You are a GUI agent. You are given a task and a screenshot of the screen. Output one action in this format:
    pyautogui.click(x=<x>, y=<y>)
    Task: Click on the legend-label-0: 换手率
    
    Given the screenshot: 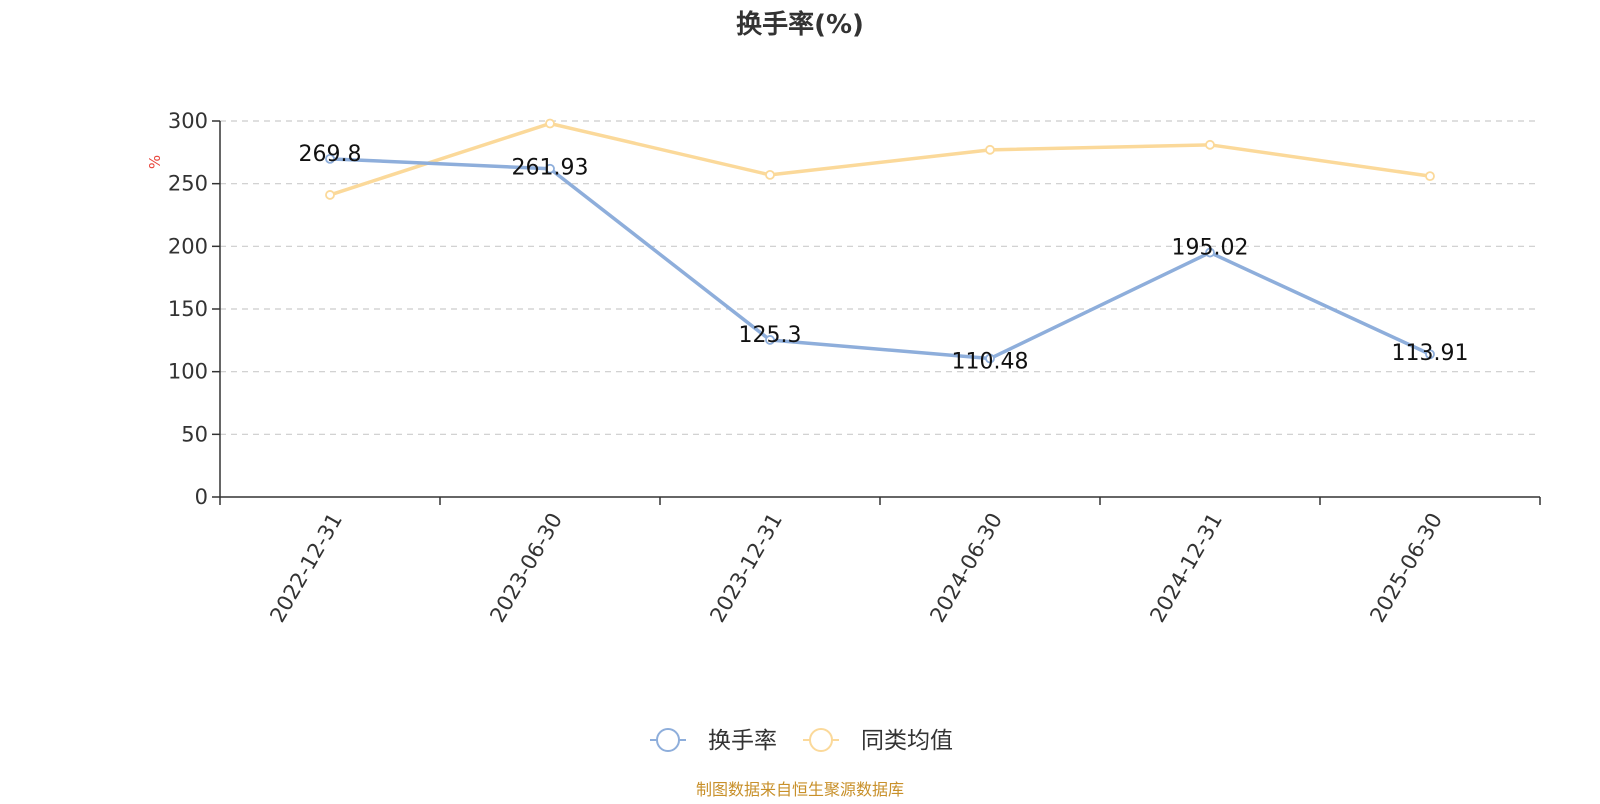 What is the action you would take?
    pyautogui.click(x=742, y=741)
    